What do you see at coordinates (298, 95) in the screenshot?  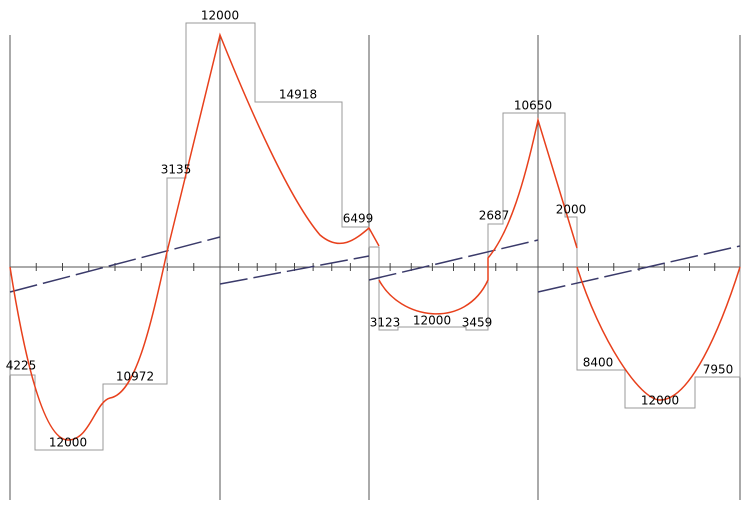 I see `value-label: 14918` at bounding box center [298, 95].